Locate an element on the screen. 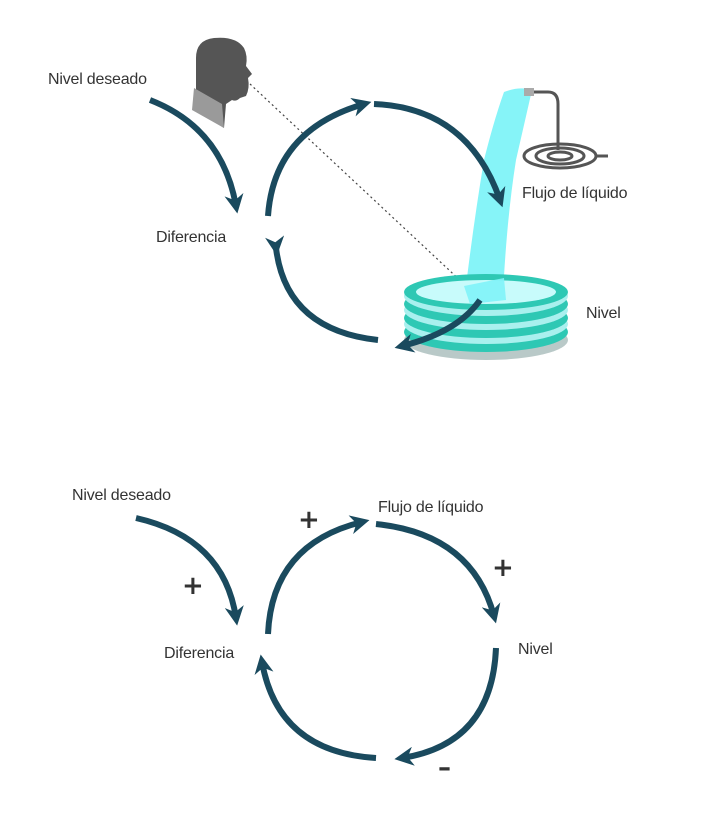 This screenshot has height=822, width=728. sign-desired-to-difference: + is located at coordinates (193, 586).